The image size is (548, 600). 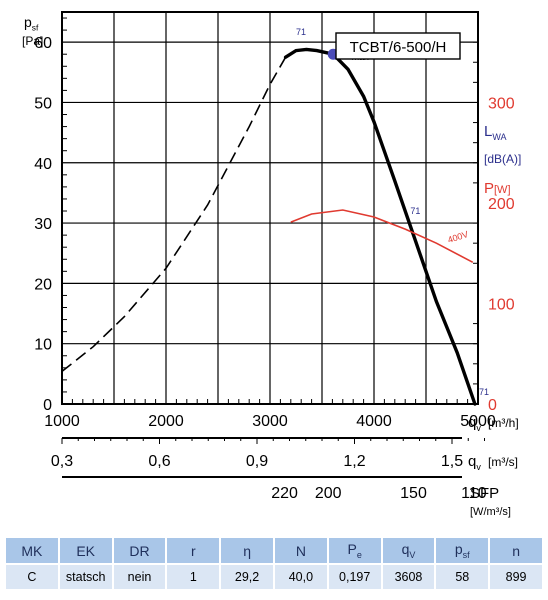 I want to click on power-curve, so click(x=382, y=236).